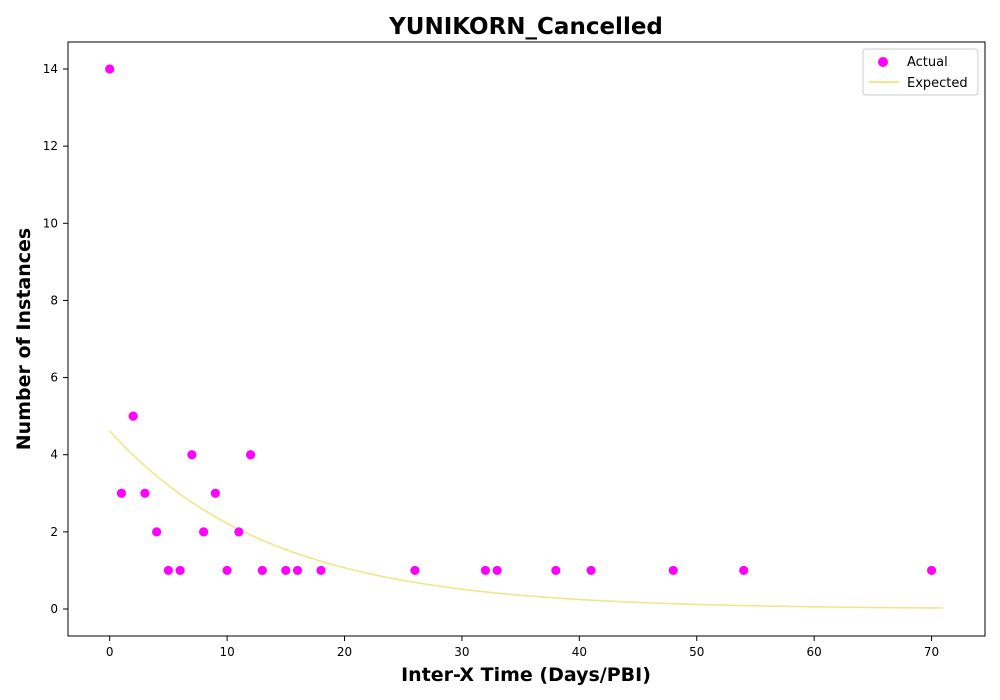 The height and width of the screenshot is (700, 1000). Describe the element at coordinates (54, 300) in the screenshot. I see `y-tick-label: 8` at that location.